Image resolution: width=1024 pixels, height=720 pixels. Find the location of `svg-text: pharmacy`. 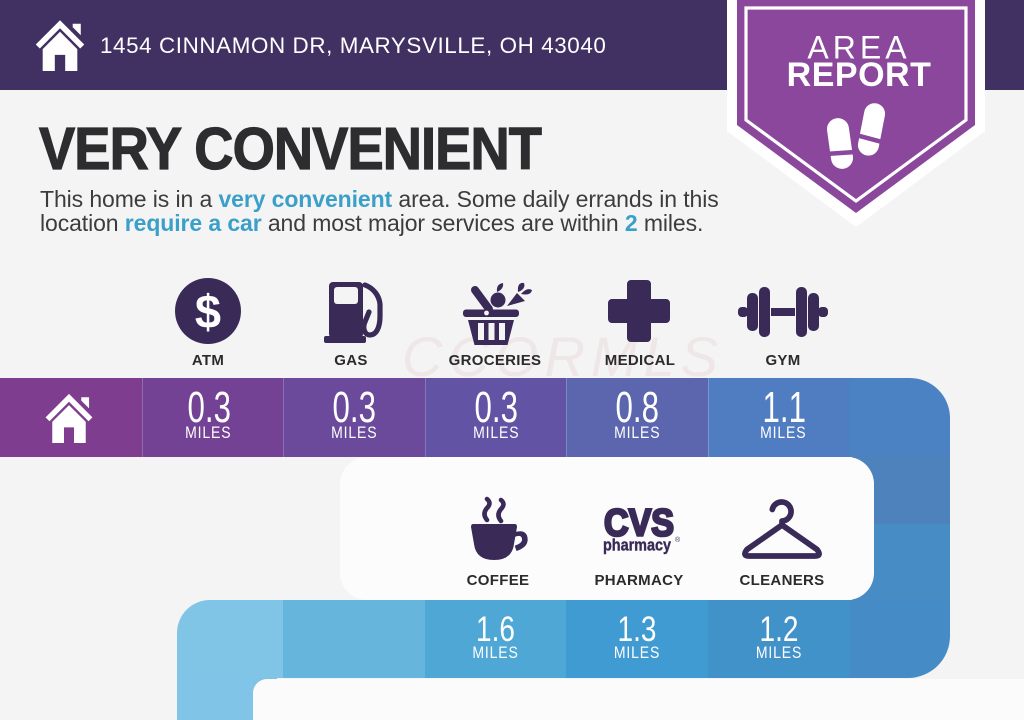

svg-text: pharmacy is located at coordinates (637, 545).